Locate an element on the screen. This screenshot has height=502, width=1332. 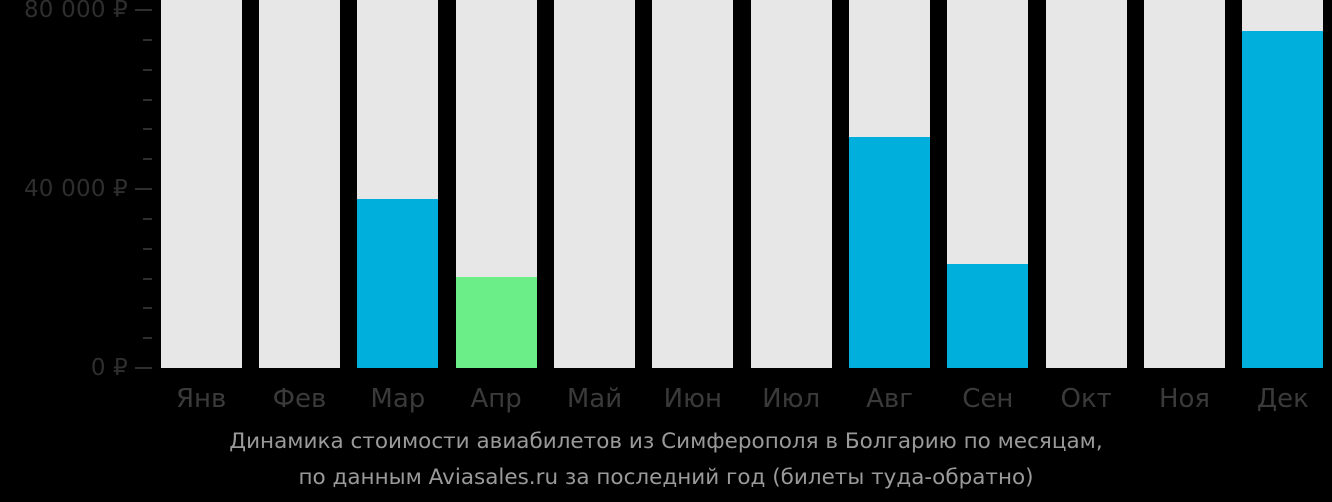
bar-group: Дек is located at coordinates (1283, 251).